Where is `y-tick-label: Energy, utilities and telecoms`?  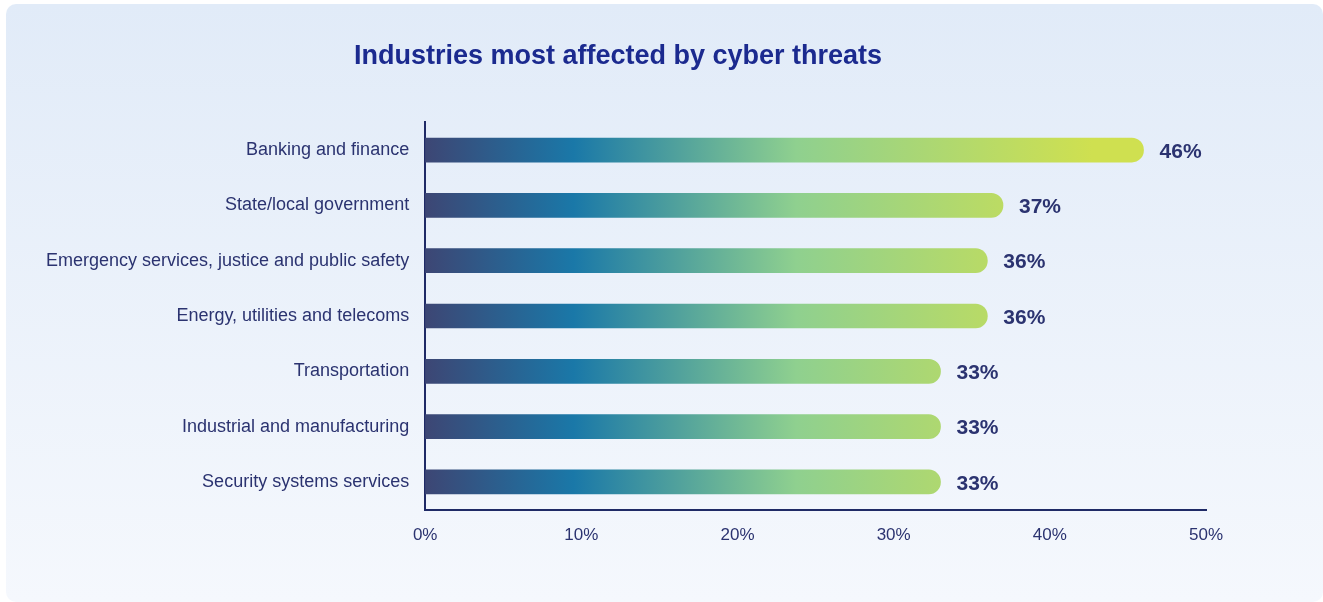
y-tick-label: Energy, utilities and telecoms is located at coordinates (293, 314).